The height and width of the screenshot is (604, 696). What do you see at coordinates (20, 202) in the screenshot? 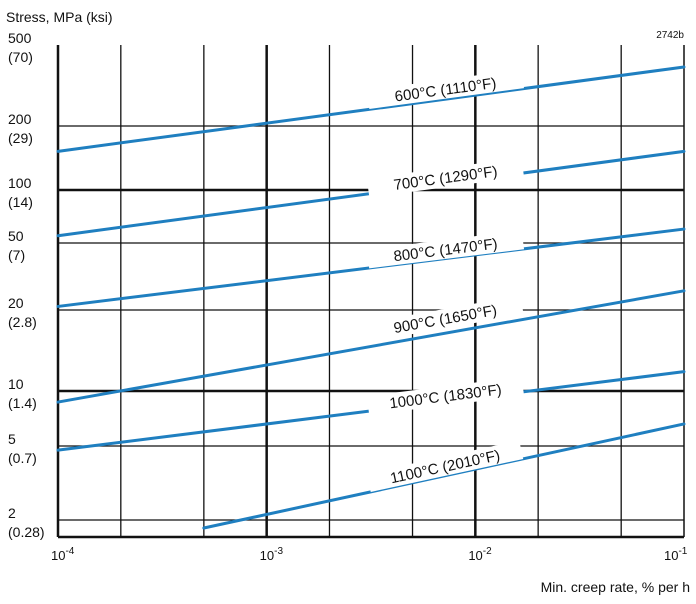
I see `y-tick-label-ksi: (14)` at bounding box center [20, 202].